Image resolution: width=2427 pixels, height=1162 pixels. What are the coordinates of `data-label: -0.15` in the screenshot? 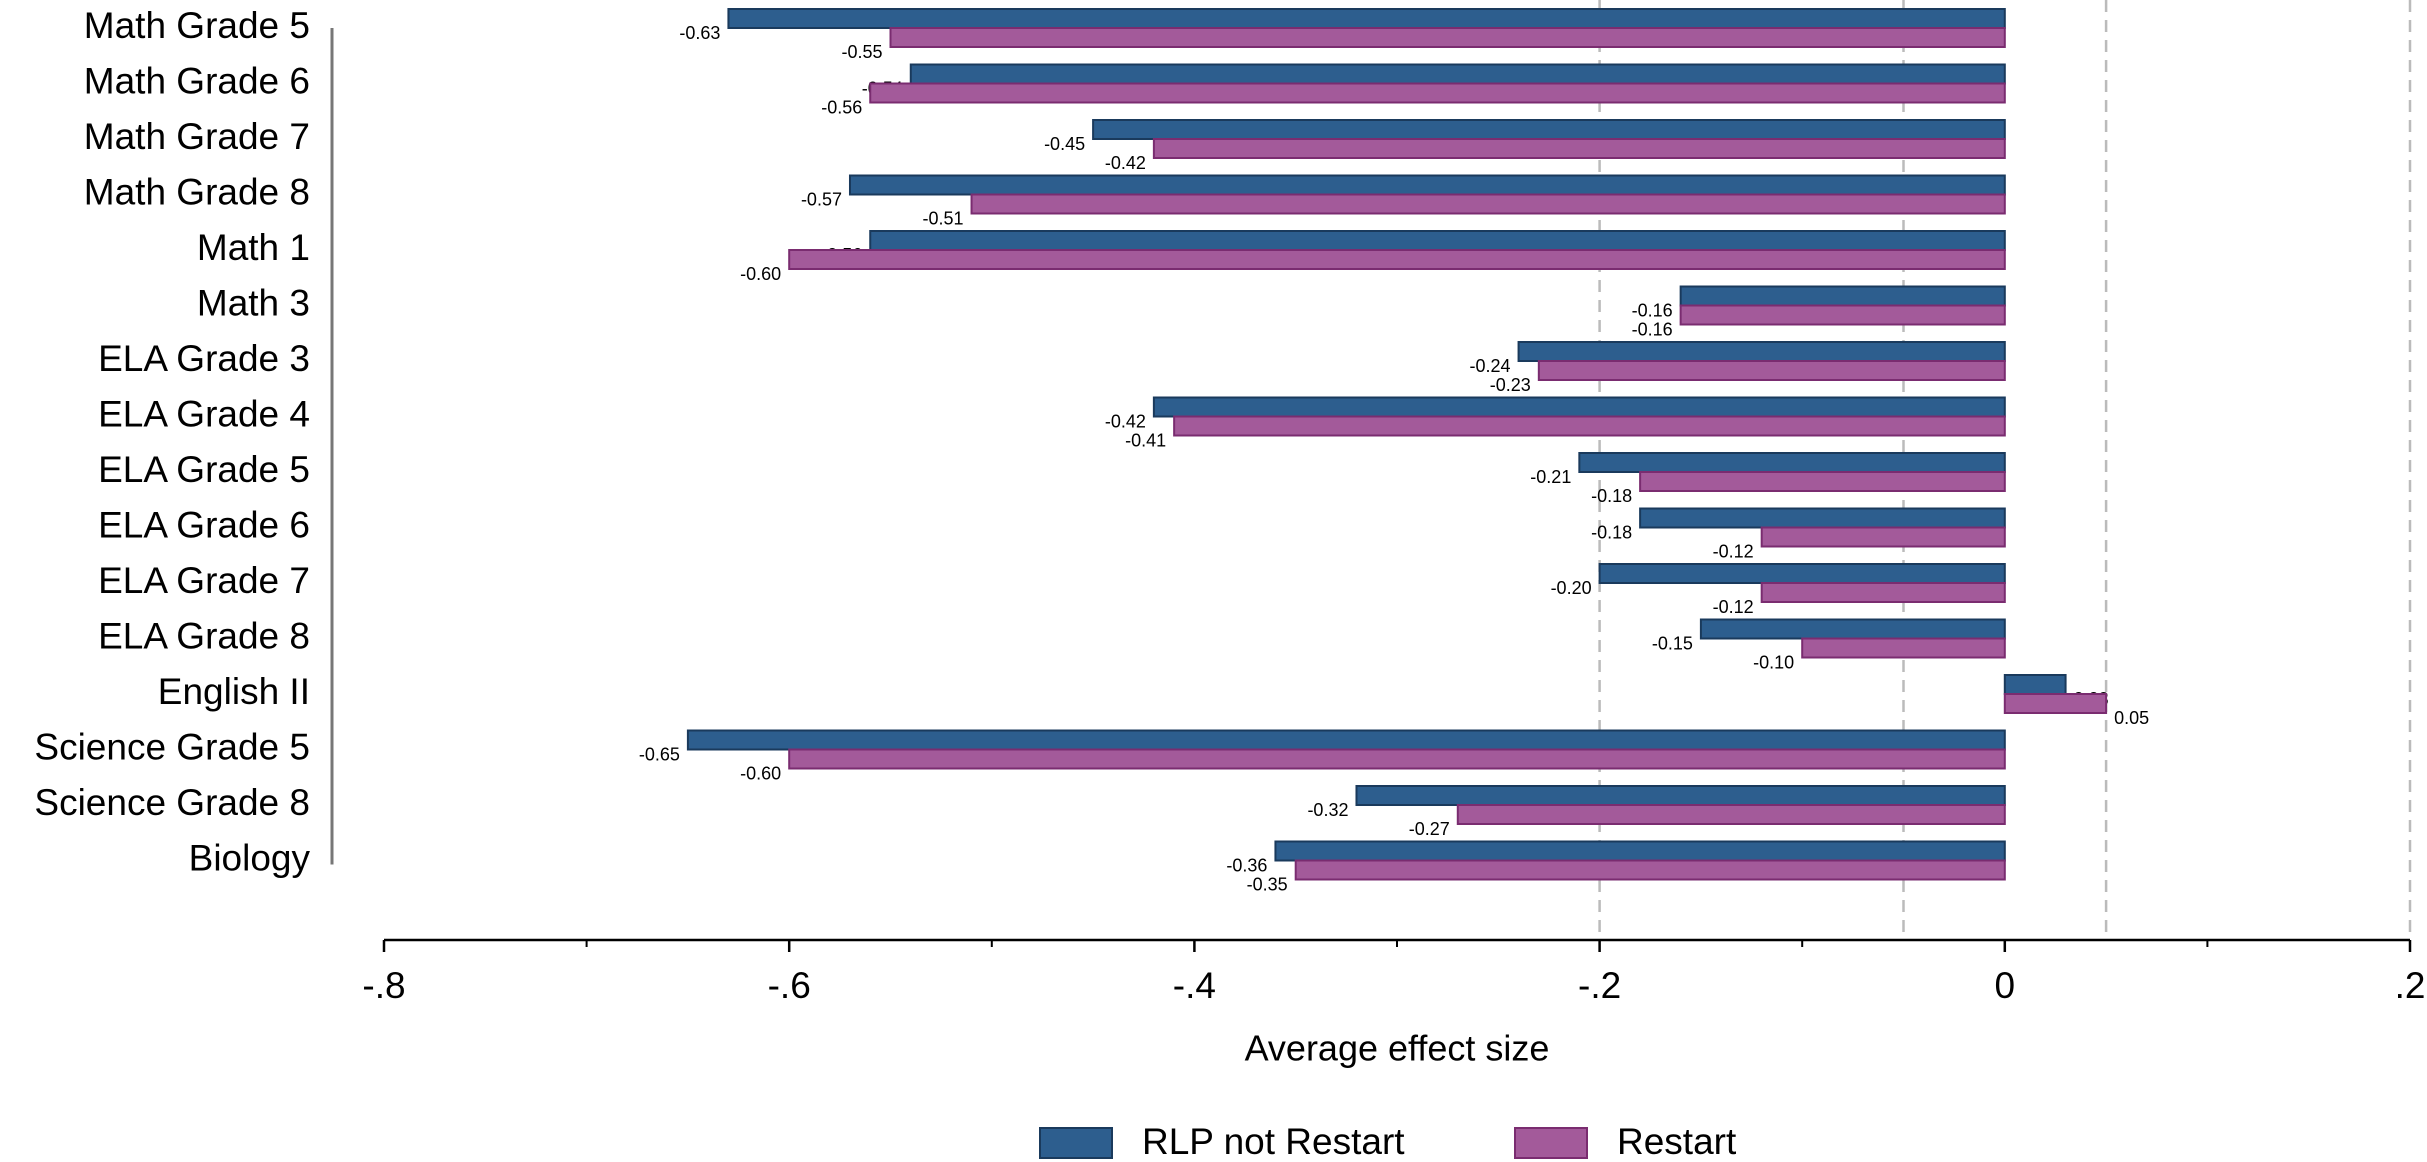 It's located at (1672, 643).